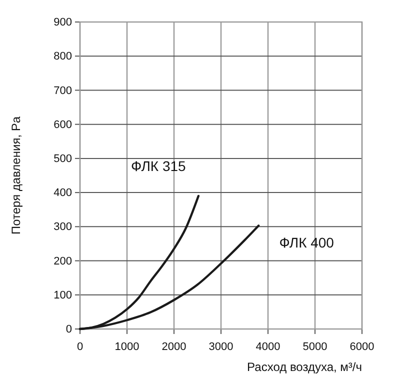  What do you see at coordinates (63, 56) in the screenshot?
I see `y-tick-label: 800` at bounding box center [63, 56].